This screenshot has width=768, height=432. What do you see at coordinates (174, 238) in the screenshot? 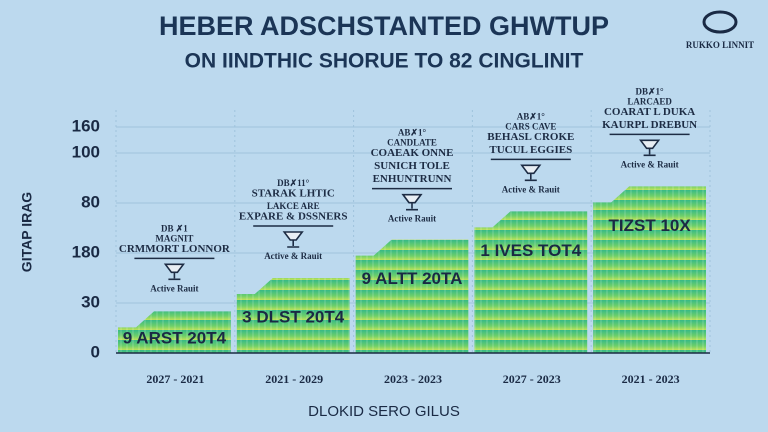
I see `annotation-line: MAGNIT` at bounding box center [174, 238].